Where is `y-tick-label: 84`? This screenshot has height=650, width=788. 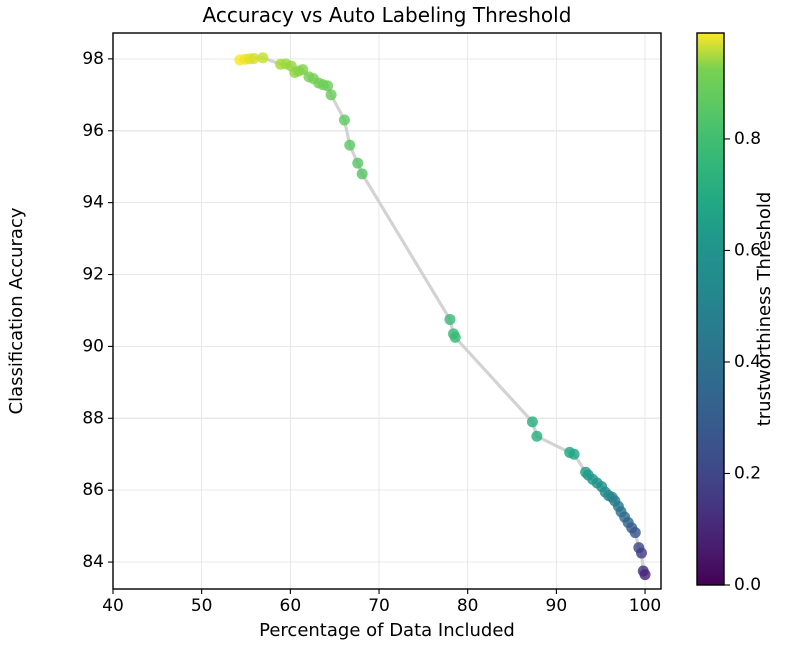 y-tick-label: 84 is located at coordinates (93, 562).